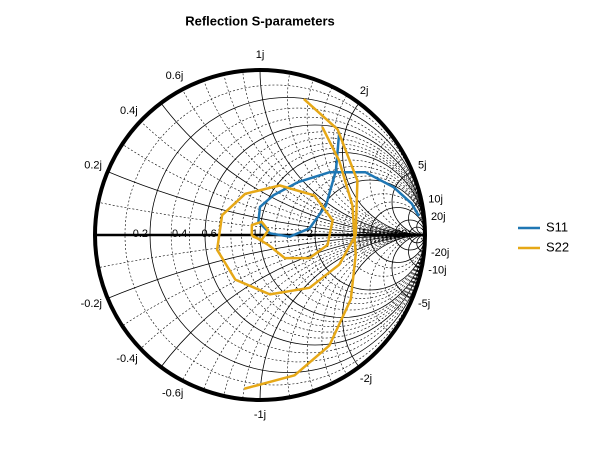 The width and height of the screenshot is (600, 450). I want to click on chart-title: Reflection S-parameters, so click(260, 20).